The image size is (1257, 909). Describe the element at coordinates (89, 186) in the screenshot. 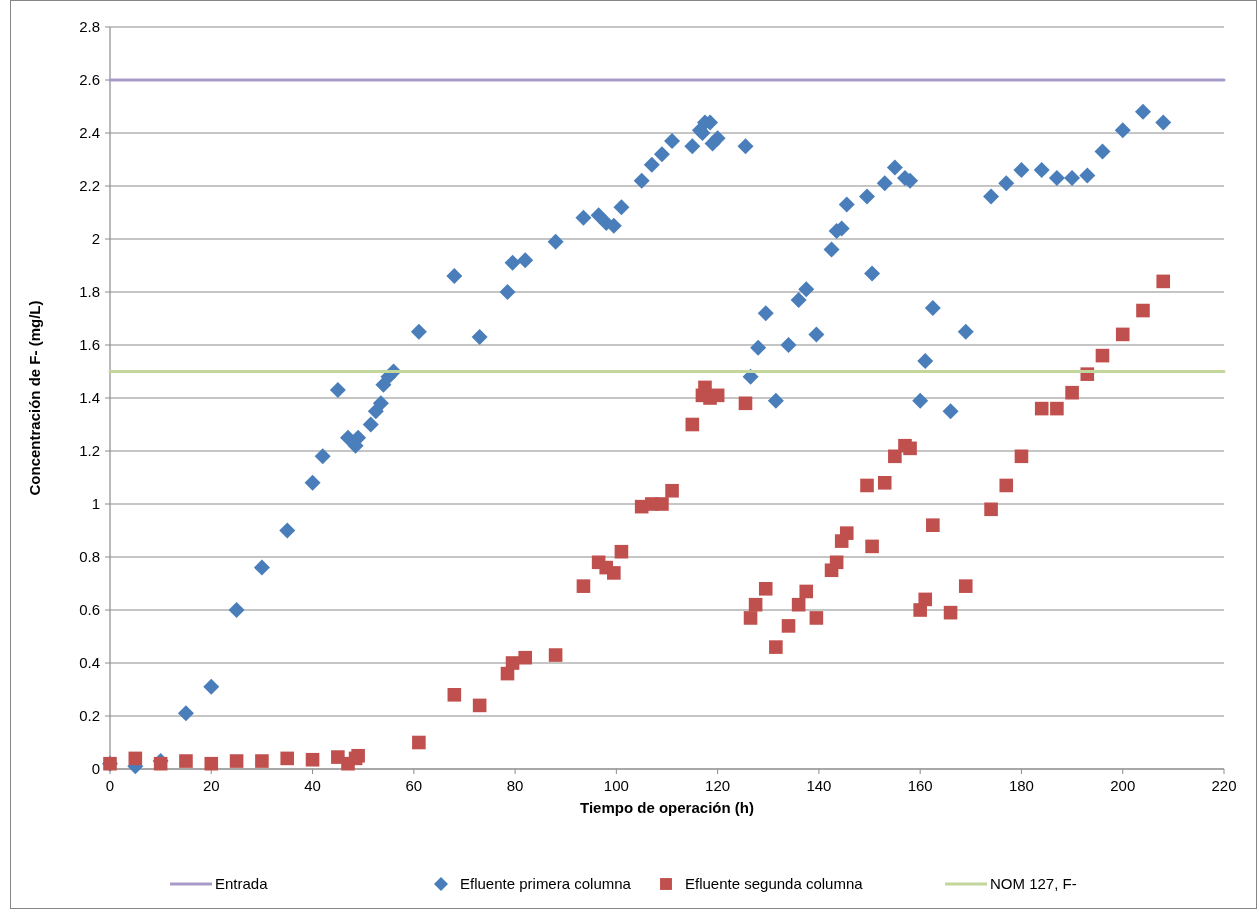

I see `y-tick-label: 2.2` at that location.